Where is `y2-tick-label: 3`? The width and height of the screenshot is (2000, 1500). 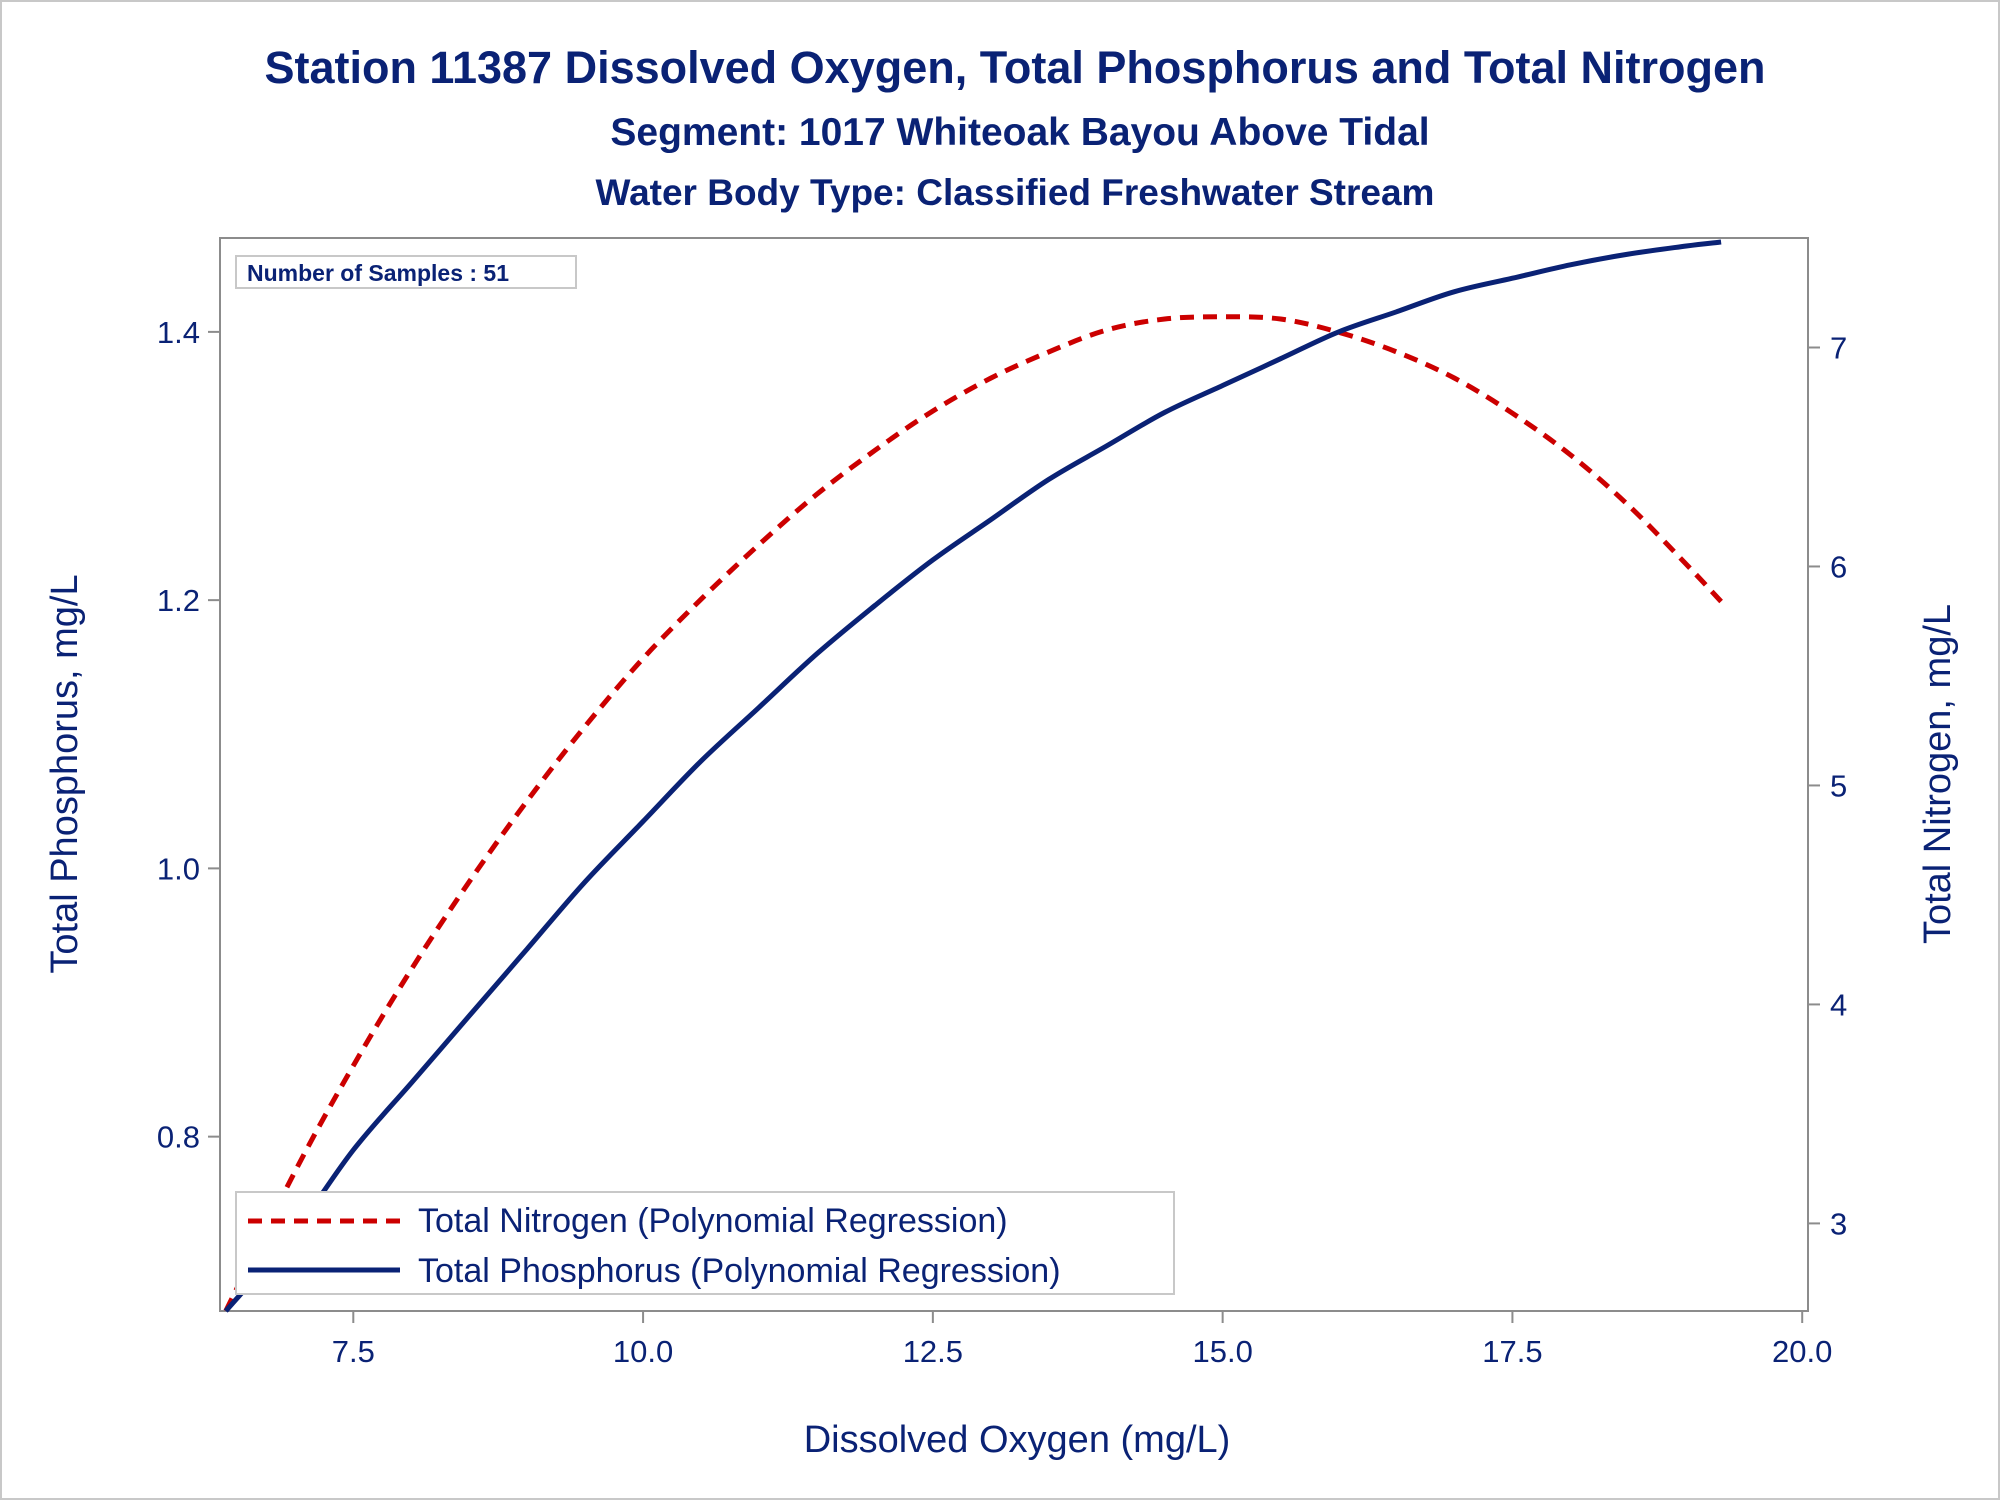 y2-tick-label: 3 is located at coordinates (1838, 1223).